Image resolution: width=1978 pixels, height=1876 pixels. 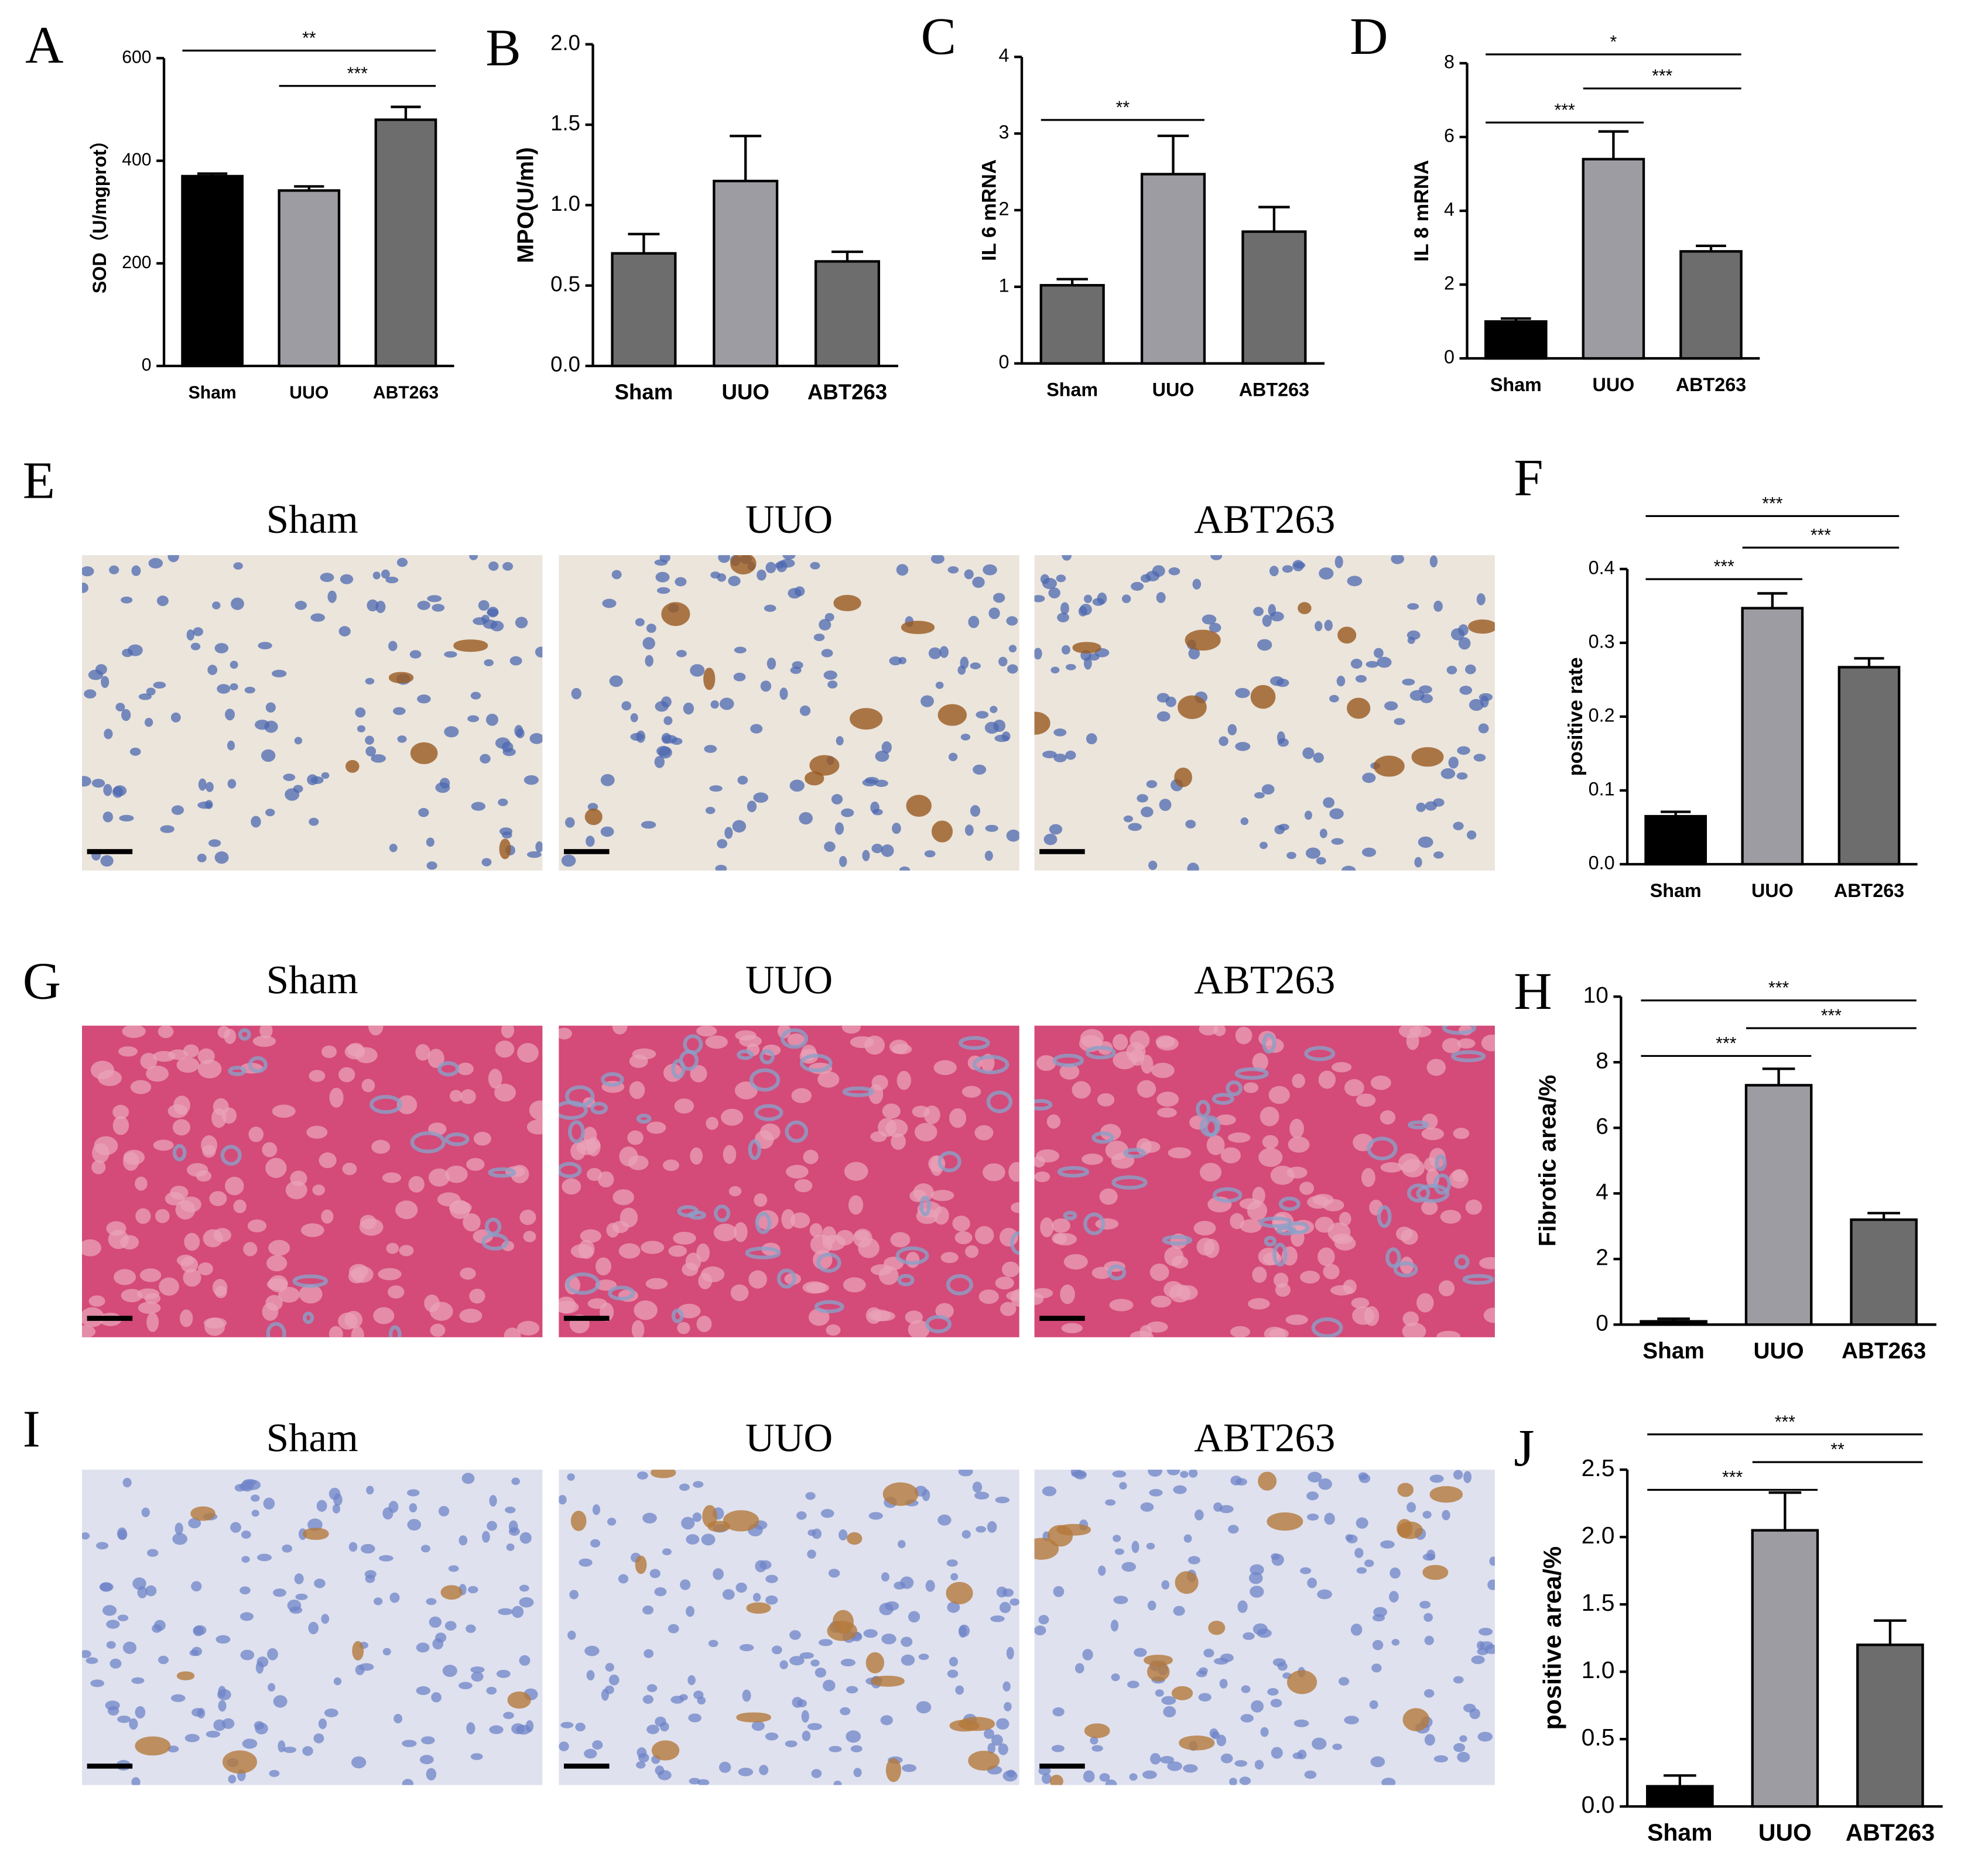 What do you see at coordinates (526, 205) in the screenshot?
I see `y-axis-label: MPO(U/ml)` at bounding box center [526, 205].